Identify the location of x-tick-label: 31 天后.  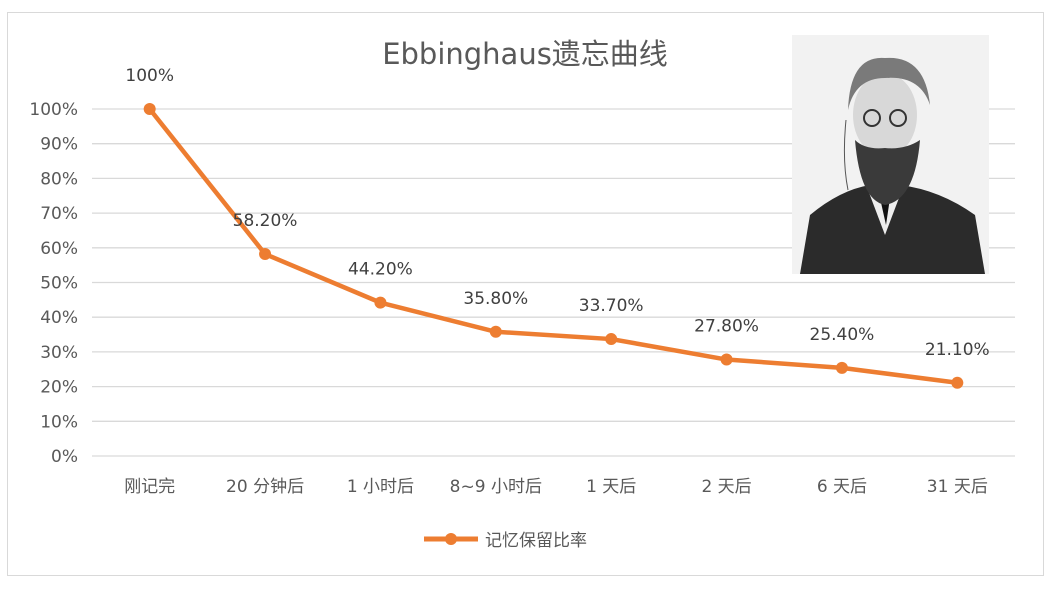
(957, 487).